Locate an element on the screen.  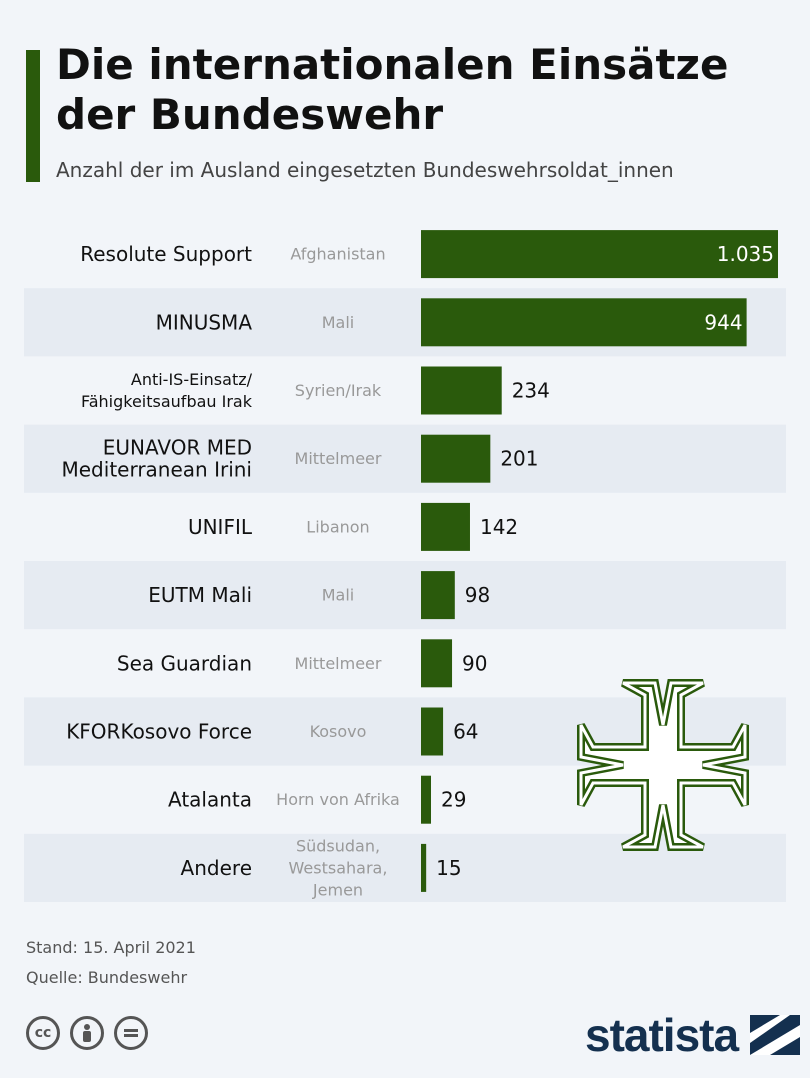
category-label: Resolute Support is located at coordinates (166, 254).